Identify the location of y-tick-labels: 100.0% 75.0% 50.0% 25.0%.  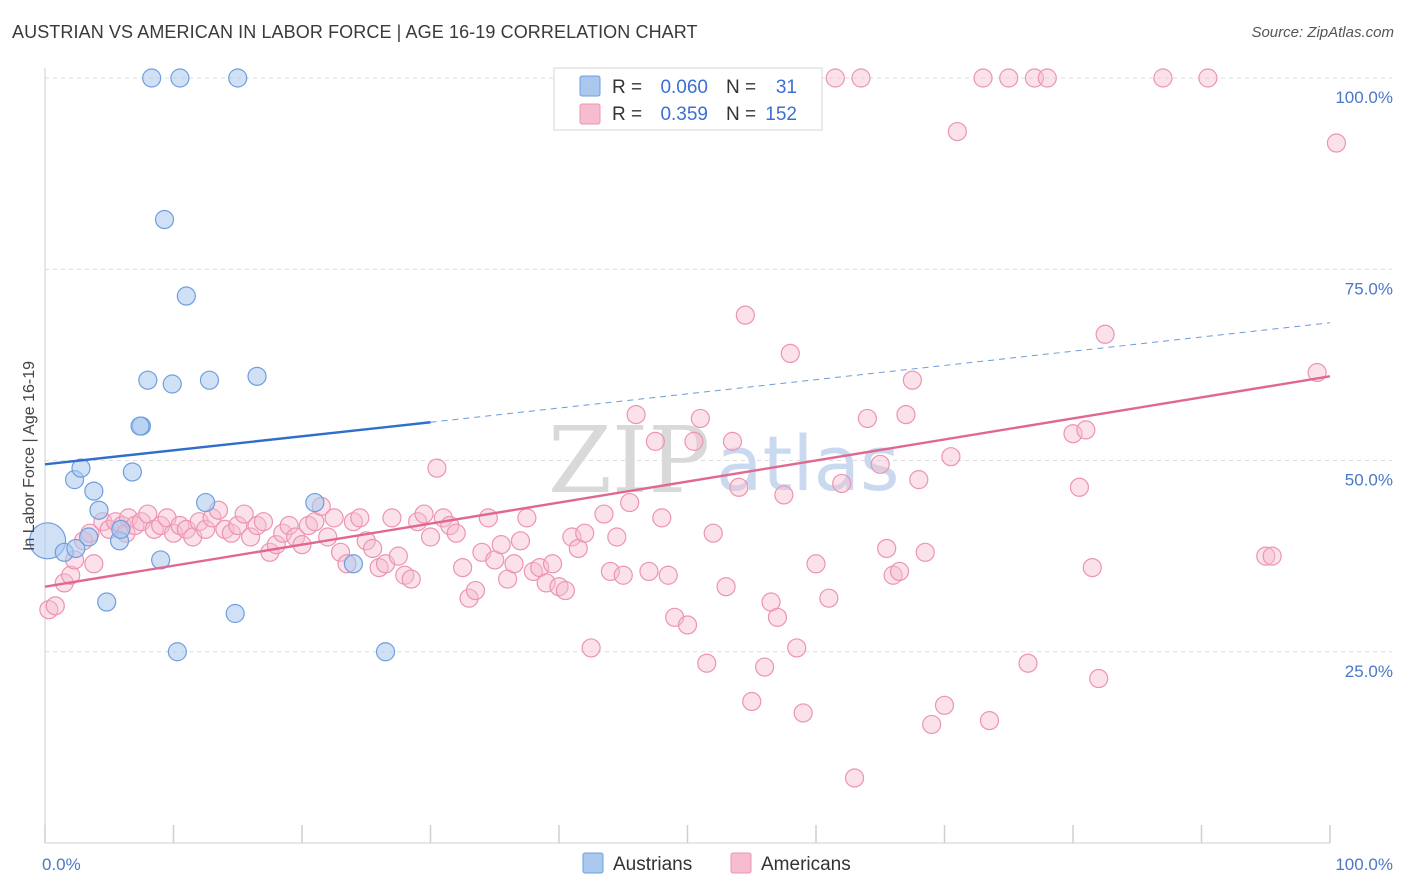
(1364, 384).